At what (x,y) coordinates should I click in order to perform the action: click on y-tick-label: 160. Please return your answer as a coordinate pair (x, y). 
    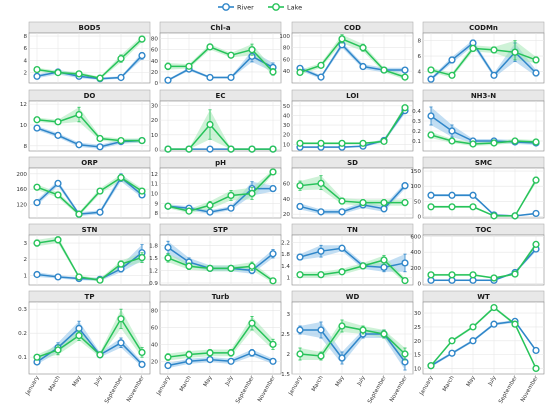
    Looking at the image, I should click on (21, 190).